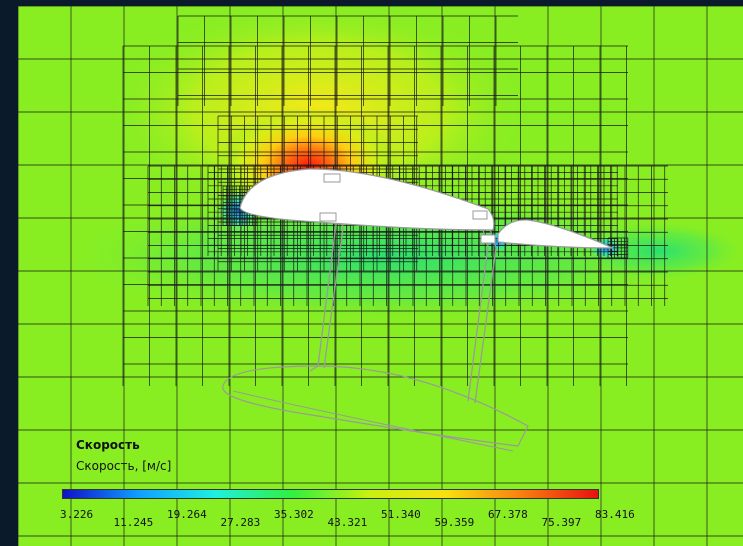  I want to click on colorbar-tick-label: 35.302, so click(294, 514).